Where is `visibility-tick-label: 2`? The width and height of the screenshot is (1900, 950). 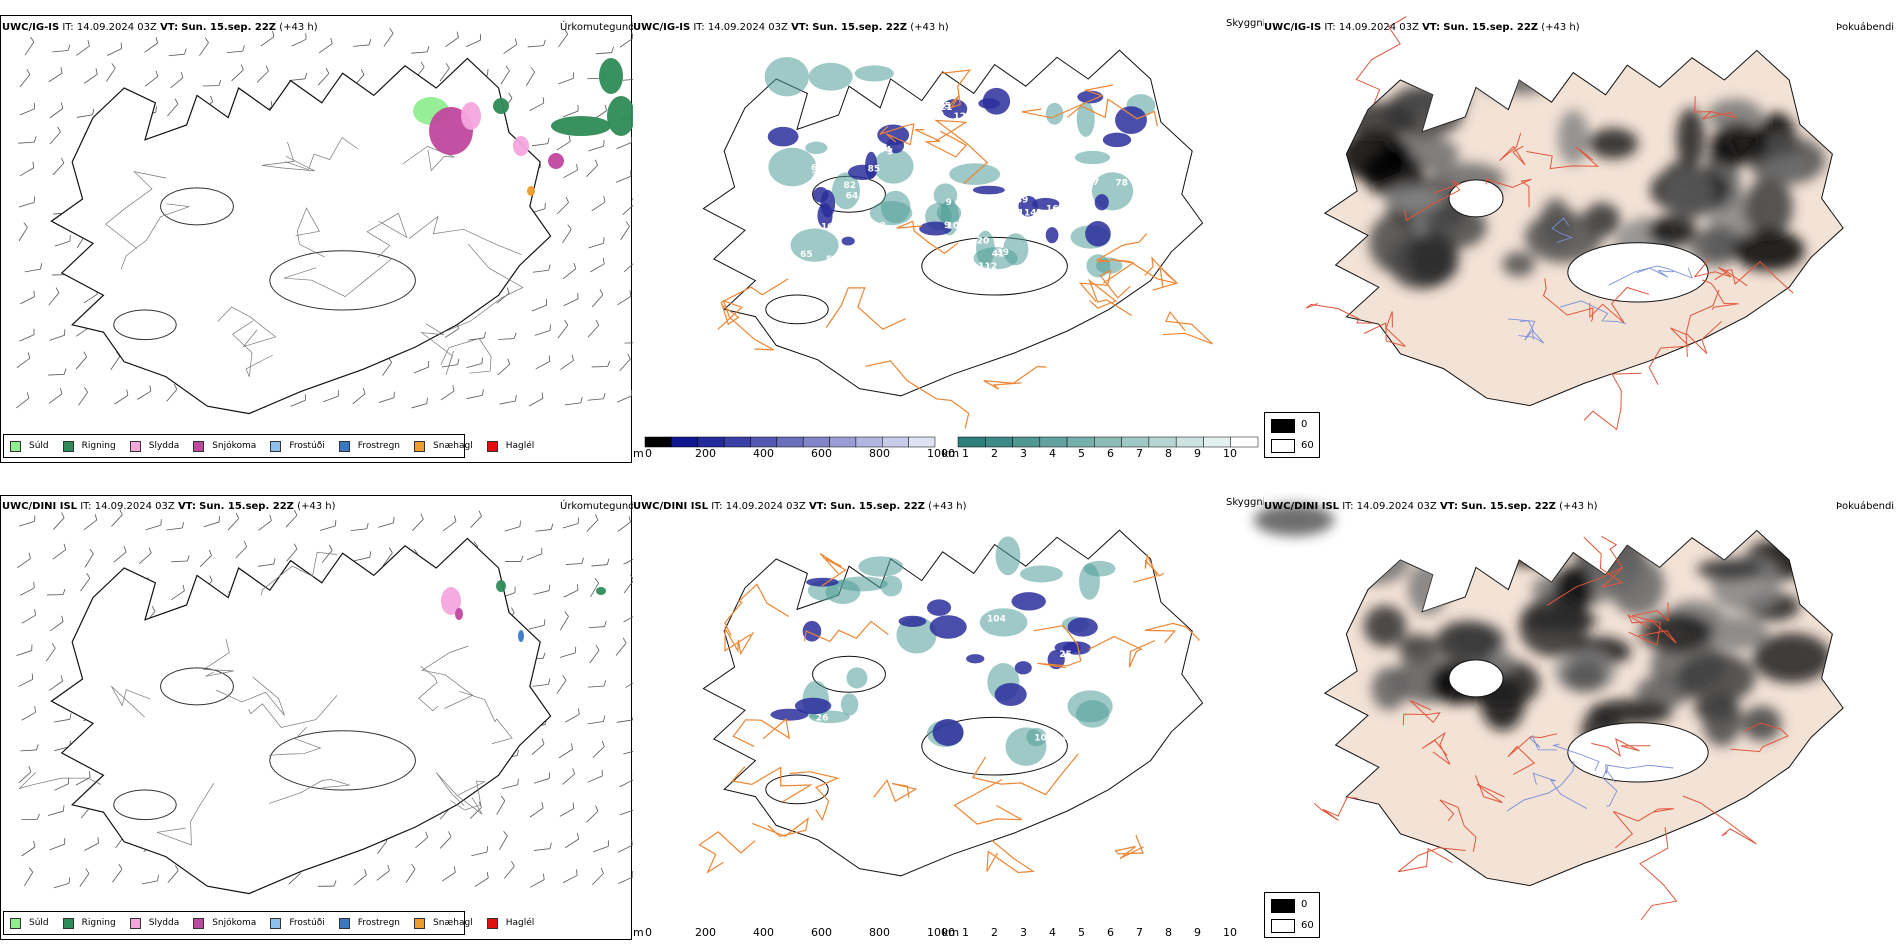
visibility-tick-label: 2 is located at coordinates (994, 932).